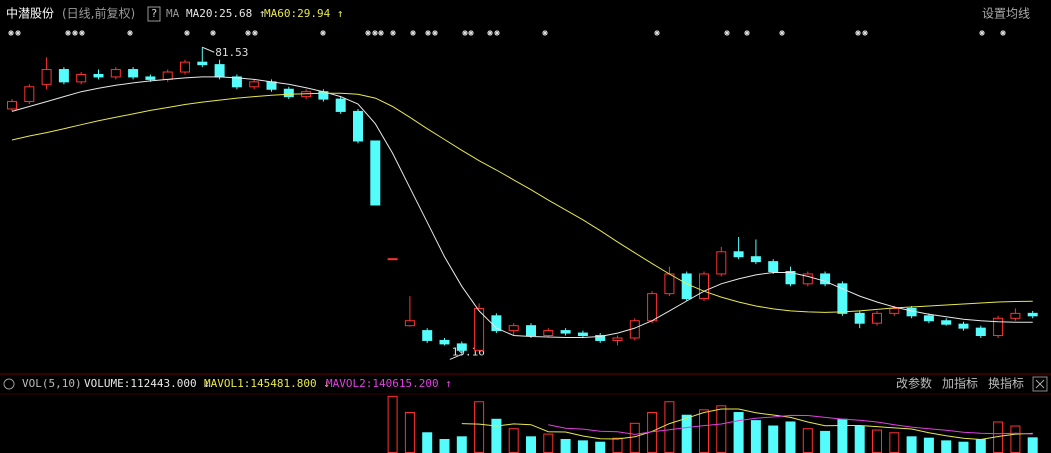 This screenshot has height=453, width=1051. What do you see at coordinates (267, 383) in the screenshot?
I see `mavol1-legend: MAVOL1:145481.800 ↓` at bounding box center [267, 383].